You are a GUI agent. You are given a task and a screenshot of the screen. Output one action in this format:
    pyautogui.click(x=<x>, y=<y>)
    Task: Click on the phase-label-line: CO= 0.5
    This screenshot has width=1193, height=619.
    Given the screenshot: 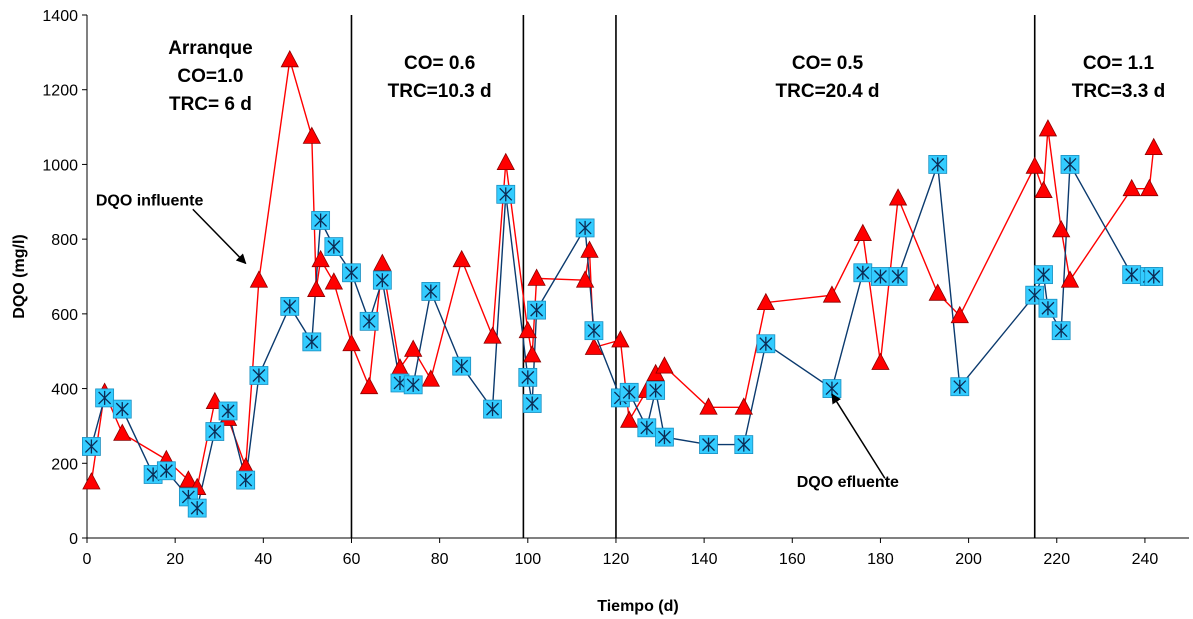 What is the action you would take?
    pyautogui.click(x=828, y=63)
    